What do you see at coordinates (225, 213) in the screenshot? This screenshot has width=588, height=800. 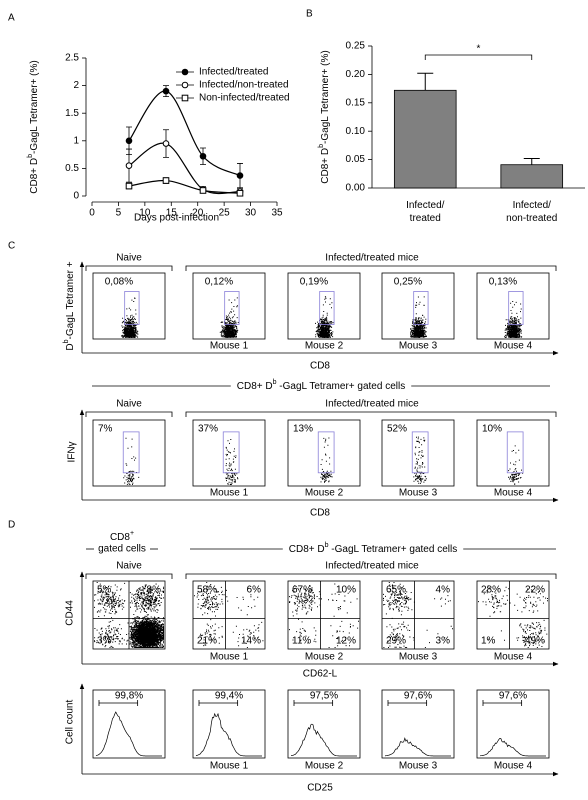 I see `x-tick-label: 25` at bounding box center [225, 213].